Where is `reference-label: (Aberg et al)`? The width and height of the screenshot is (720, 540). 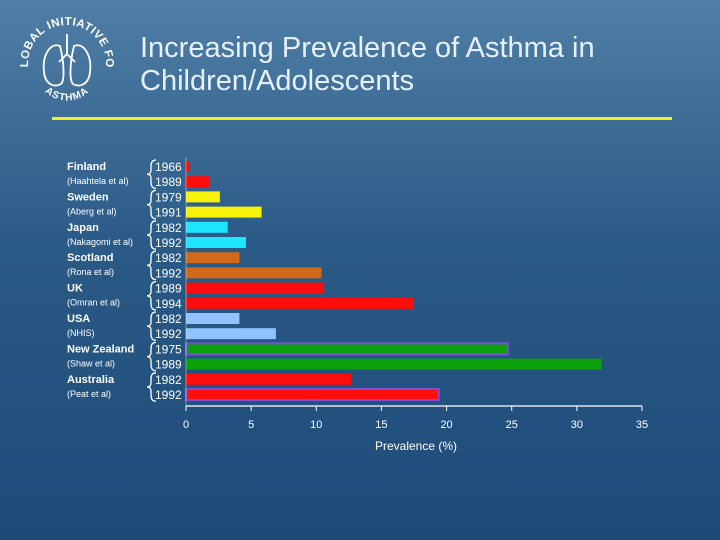 reference-label: (Aberg et al) is located at coordinates (92, 211).